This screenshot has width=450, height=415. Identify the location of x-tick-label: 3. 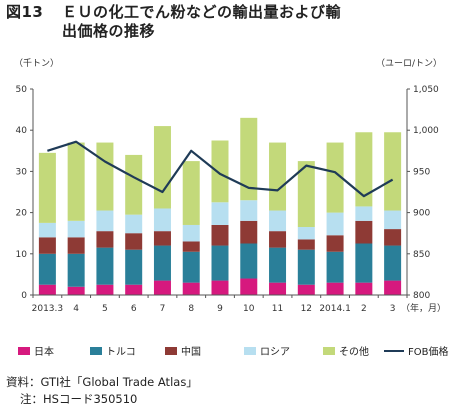
(393, 309).